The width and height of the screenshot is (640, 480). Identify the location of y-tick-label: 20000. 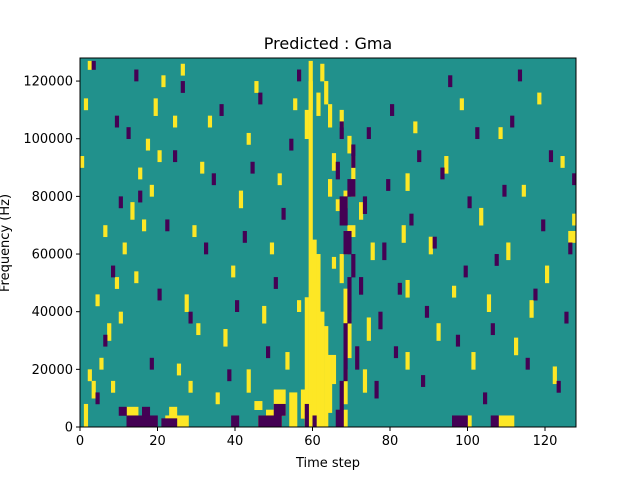
(52, 370).